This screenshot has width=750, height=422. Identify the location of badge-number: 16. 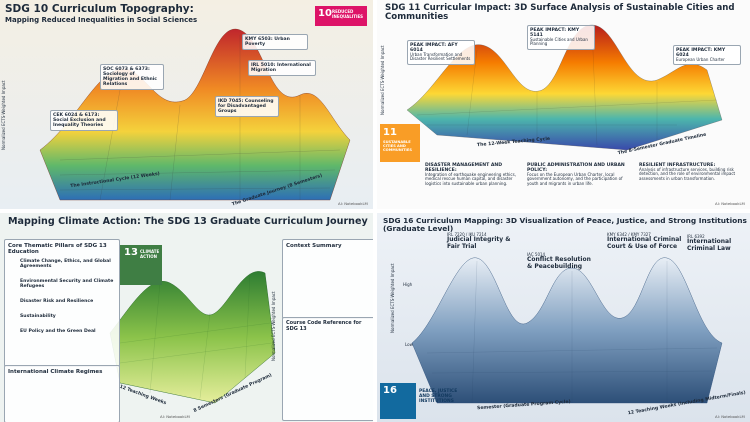
(390, 390).